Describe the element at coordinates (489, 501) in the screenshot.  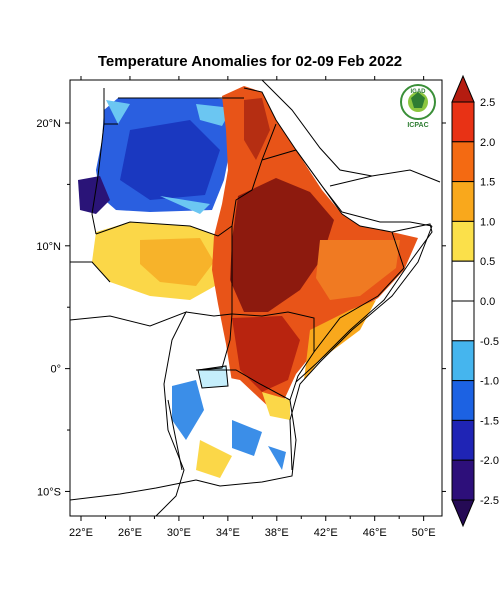
I see `colorbar-label: -2.5` at that location.